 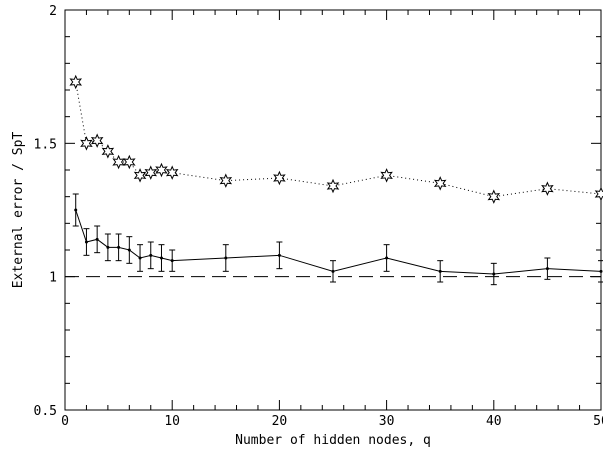 What do you see at coordinates (45, 144) in the screenshot?
I see `y-tick-label: 1.5` at bounding box center [45, 144].